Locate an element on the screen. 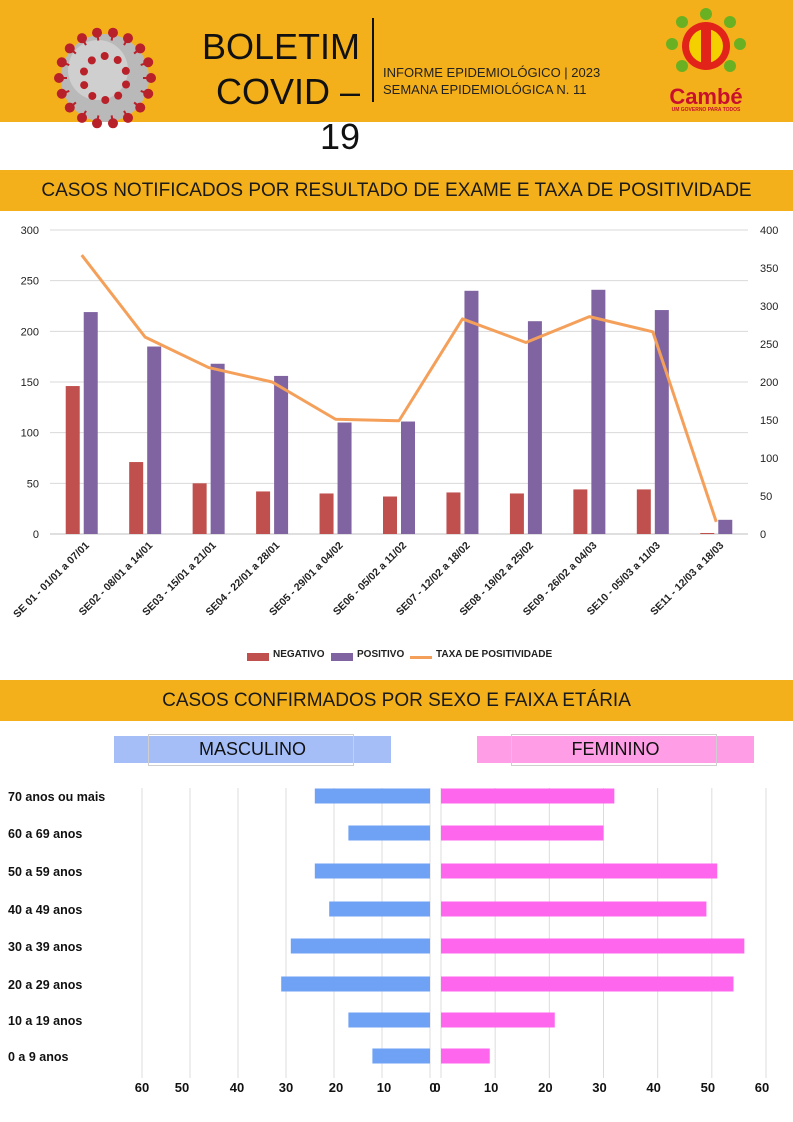 This screenshot has width=793, height=1122. age-group-label: 20 a 29 anos is located at coordinates (45, 985).